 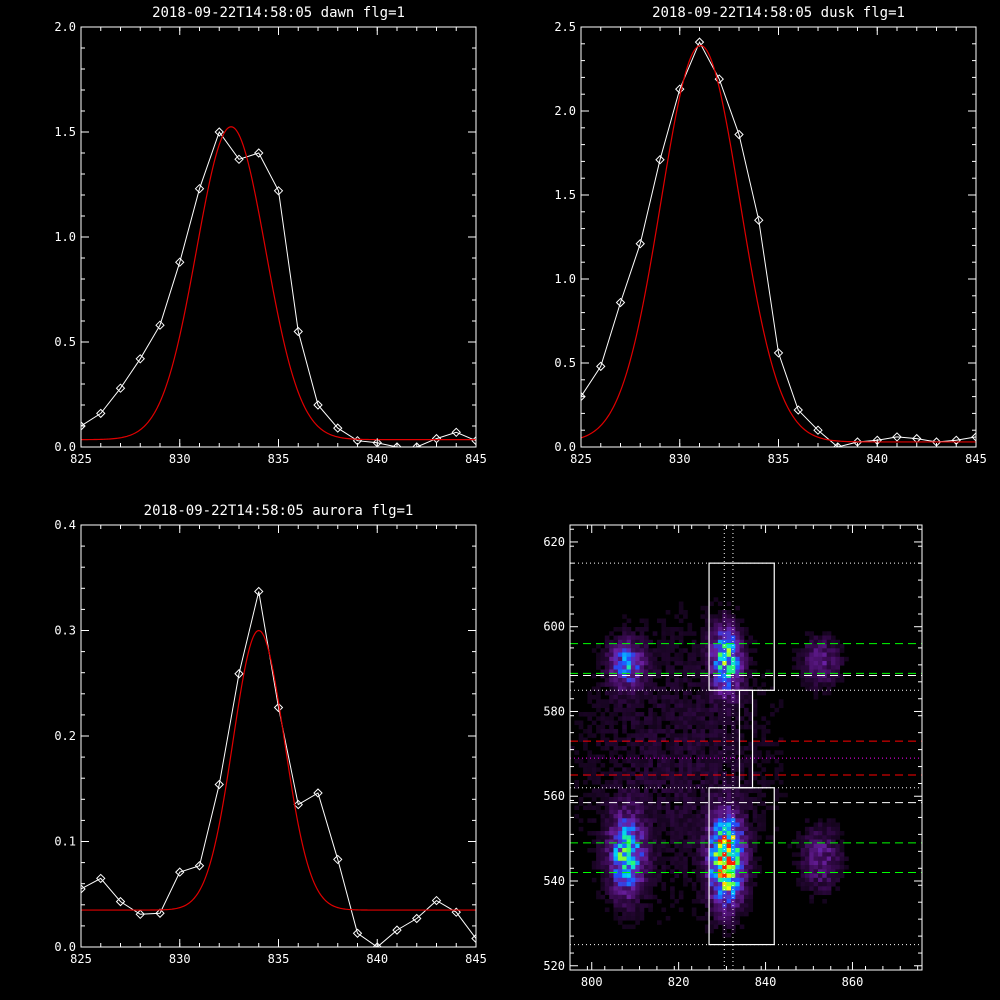 I want to click on y-tick-label: 0.5, so click(x=565, y=363).